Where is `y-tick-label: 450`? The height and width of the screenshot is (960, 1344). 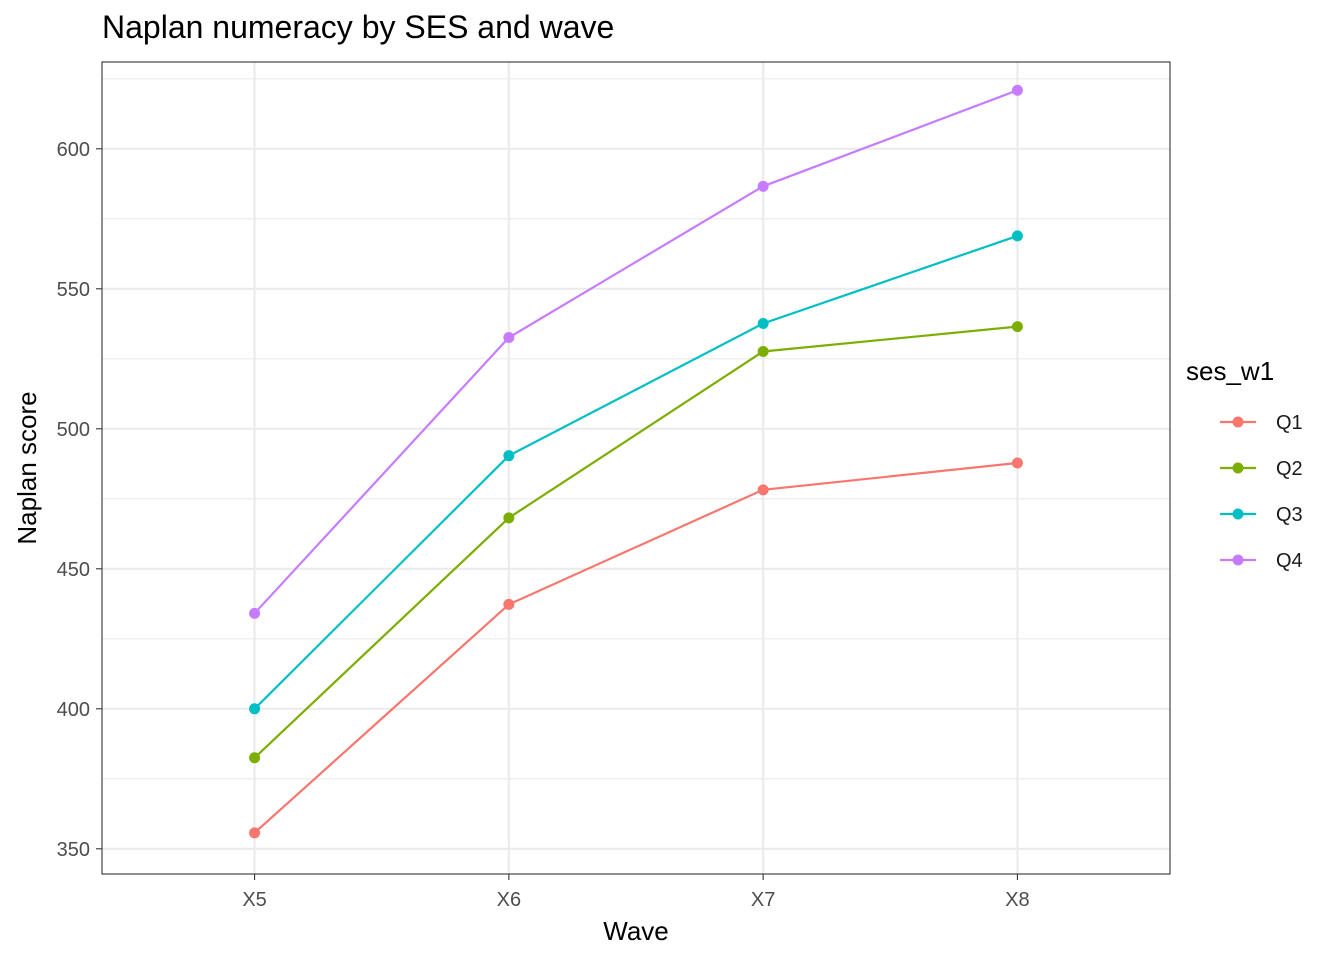
y-tick-label: 450 is located at coordinates (73, 570).